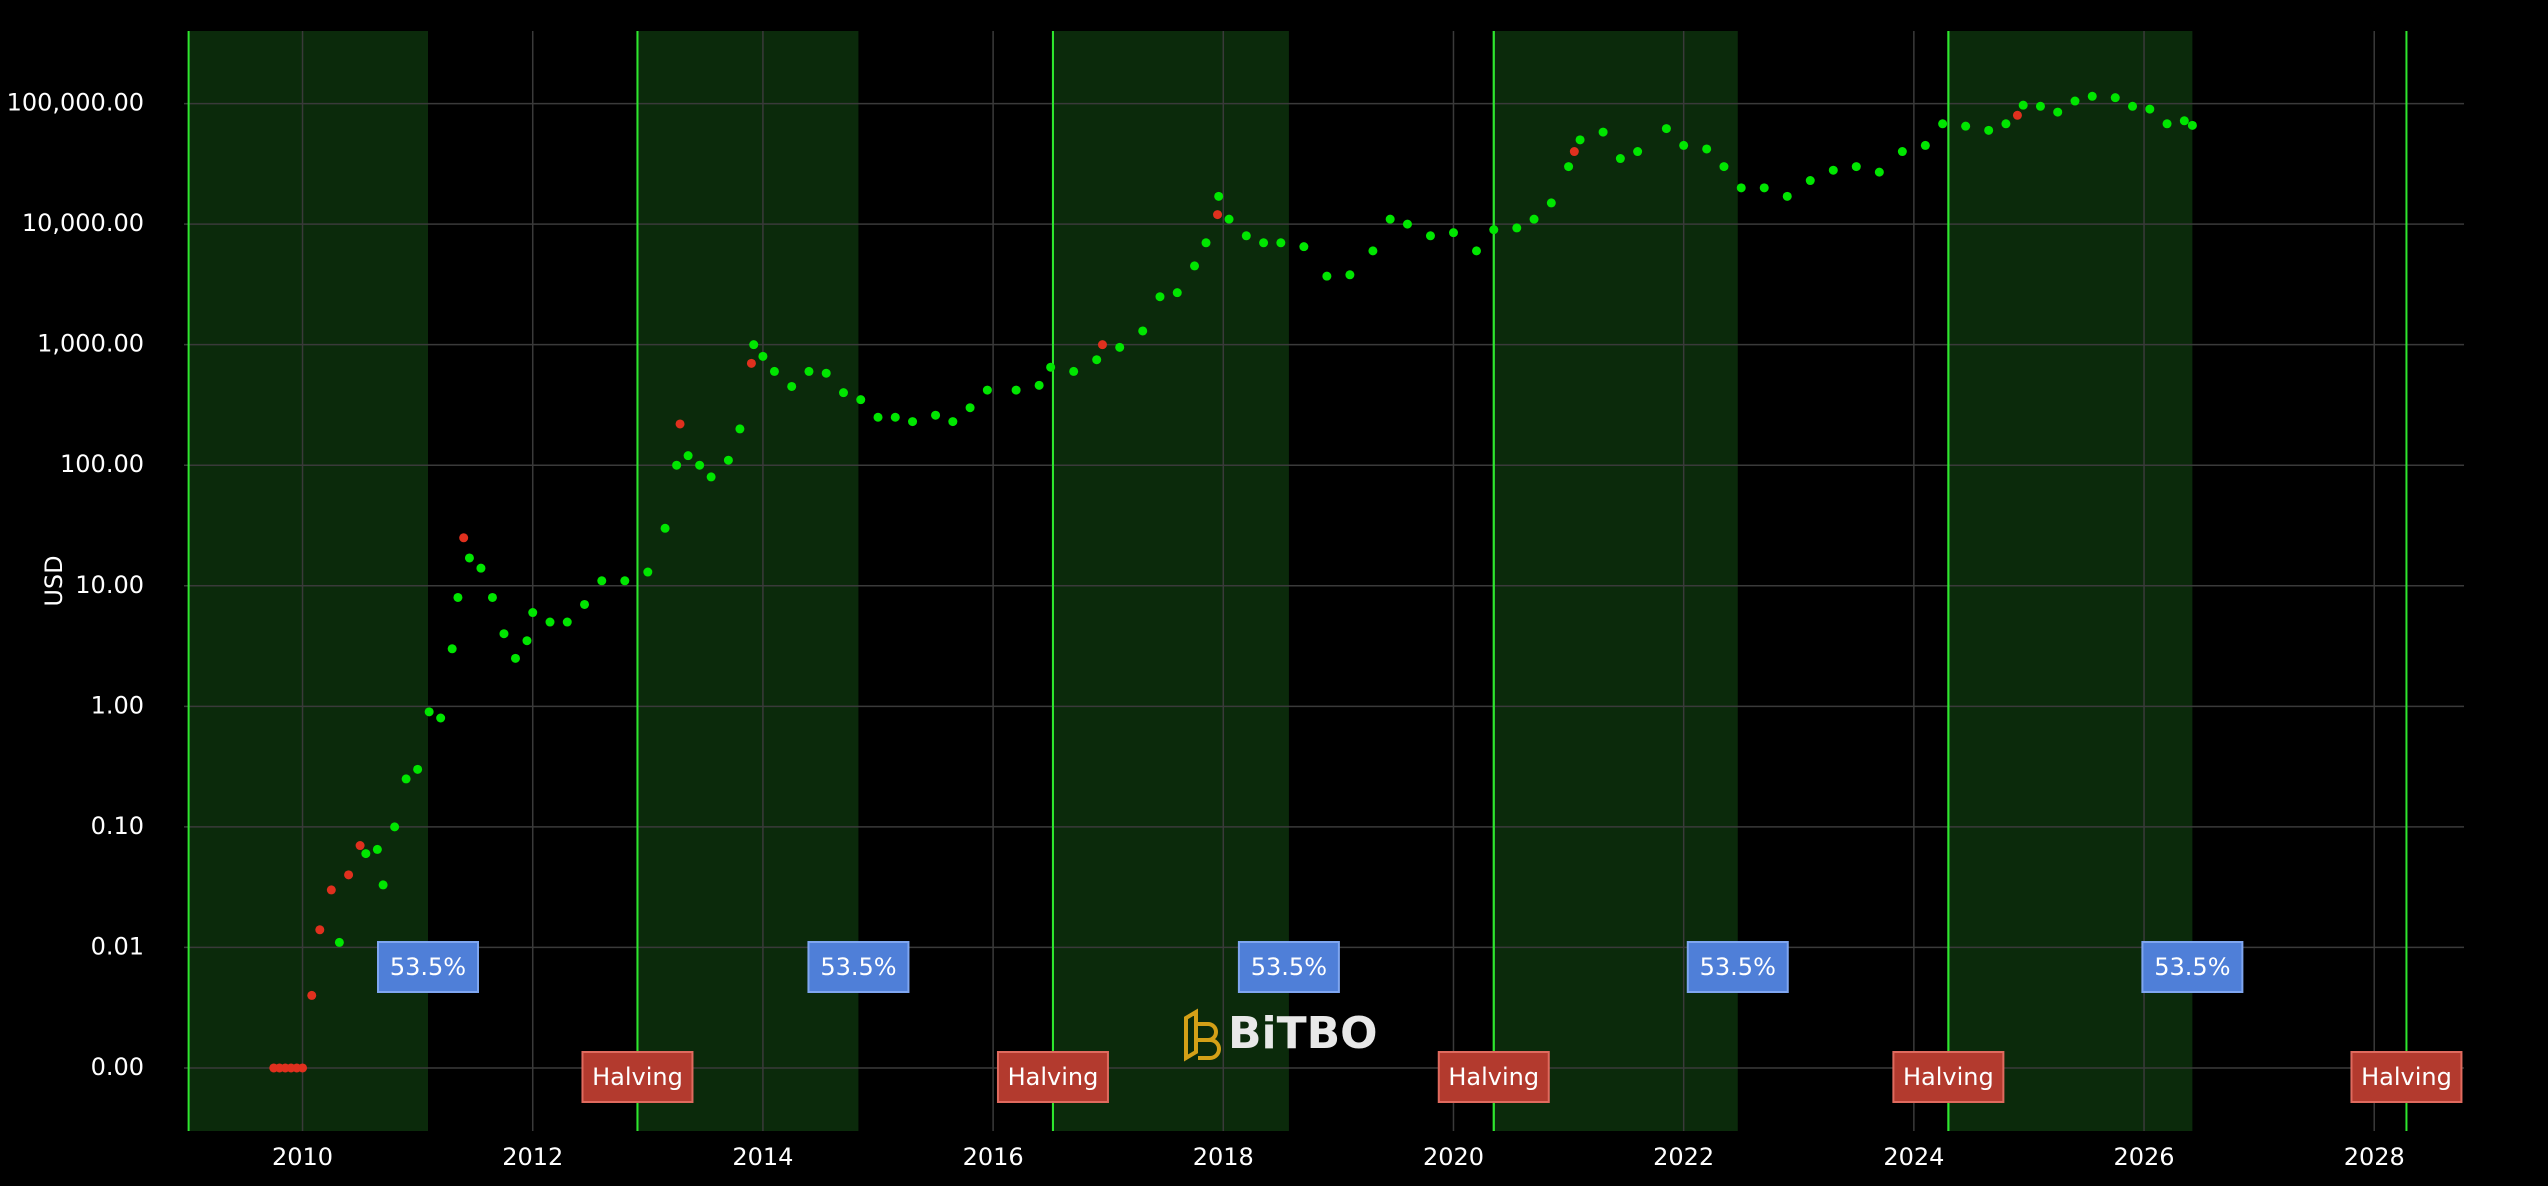 This screenshot has height=1186, width=2548. What do you see at coordinates (75, 103) in the screenshot?
I see `y-tick-label: 100,000.00` at bounding box center [75, 103].